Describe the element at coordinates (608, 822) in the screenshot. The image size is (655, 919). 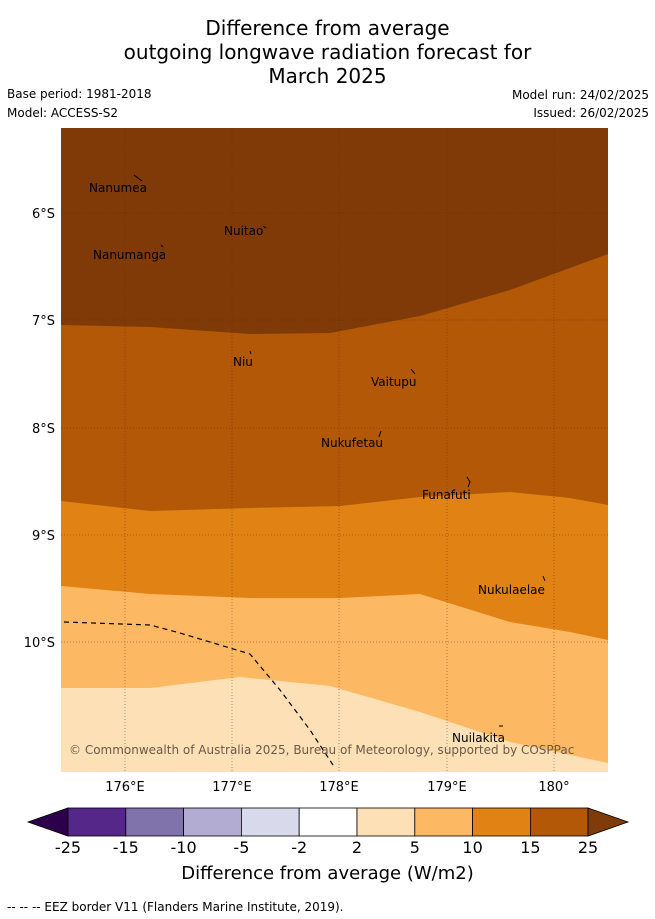
I see `colorbar-extend-high` at that location.